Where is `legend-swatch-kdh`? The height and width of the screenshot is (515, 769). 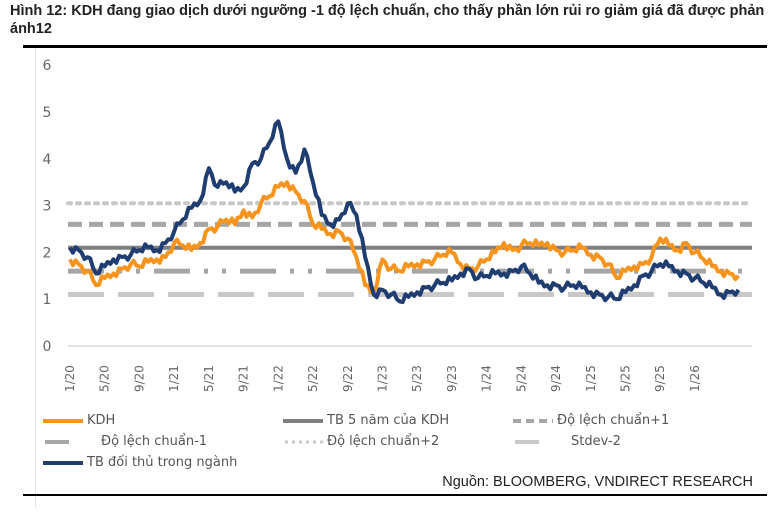 legend-swatch-kdh is located at coordinates (63, 421).